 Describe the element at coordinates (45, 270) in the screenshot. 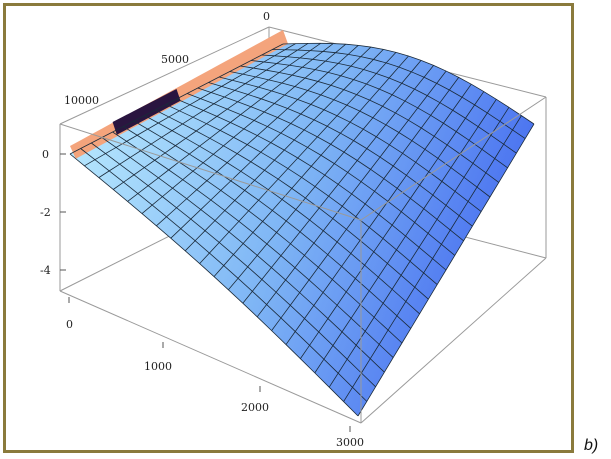

I see `z-tick-label: -4` at that location.